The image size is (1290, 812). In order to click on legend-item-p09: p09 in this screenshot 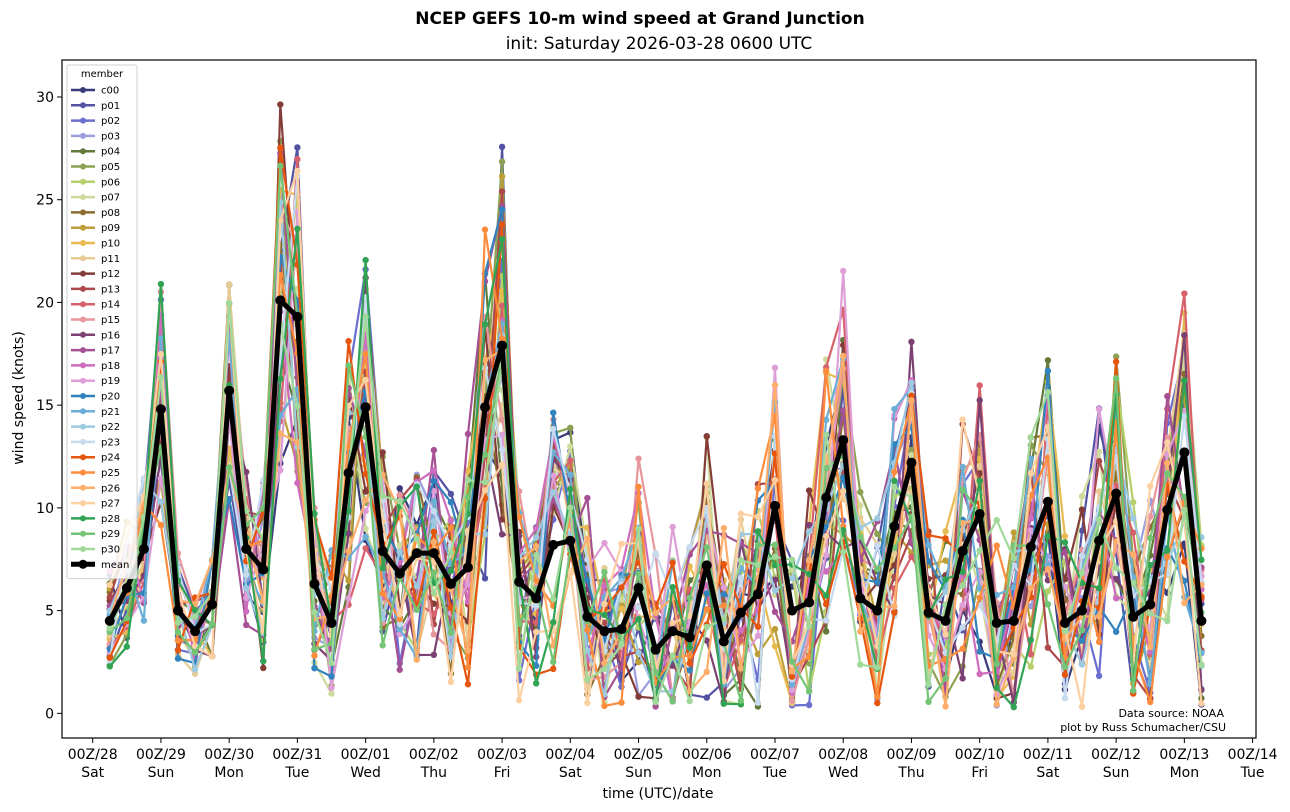, I will do `click(95, 228)`.